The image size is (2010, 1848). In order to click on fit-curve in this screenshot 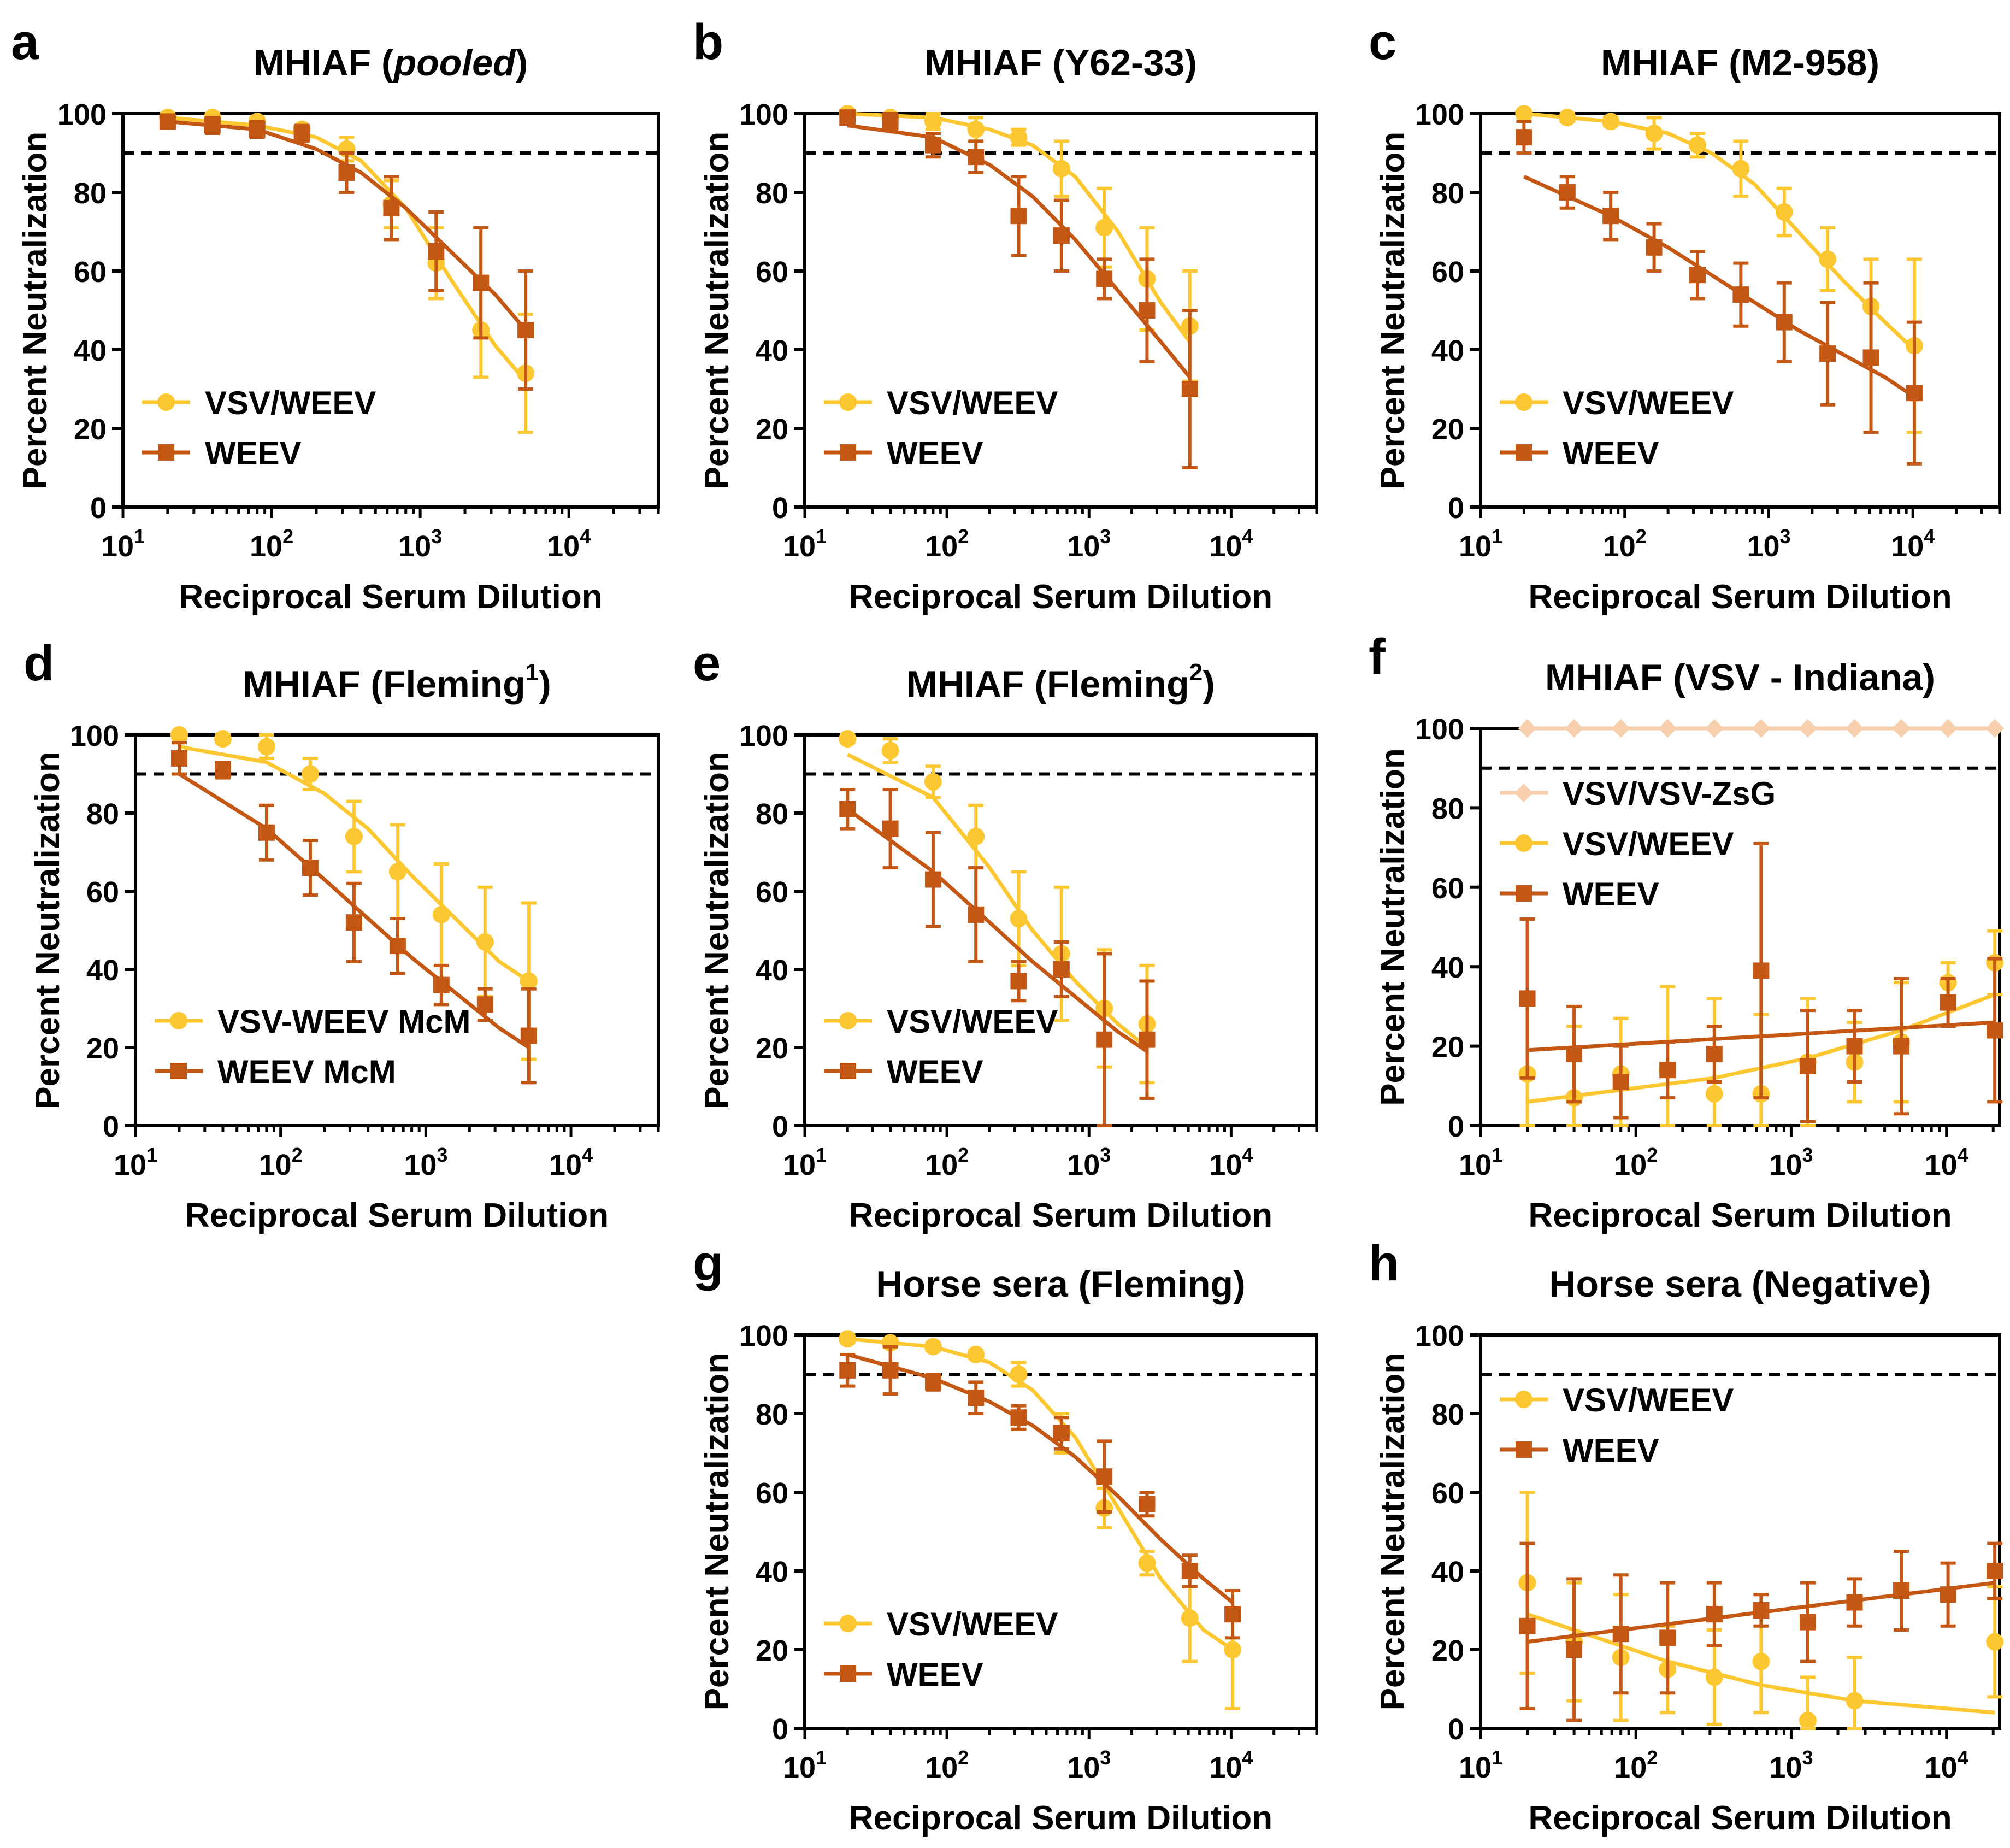, I will do `click(1040, 1494)`.